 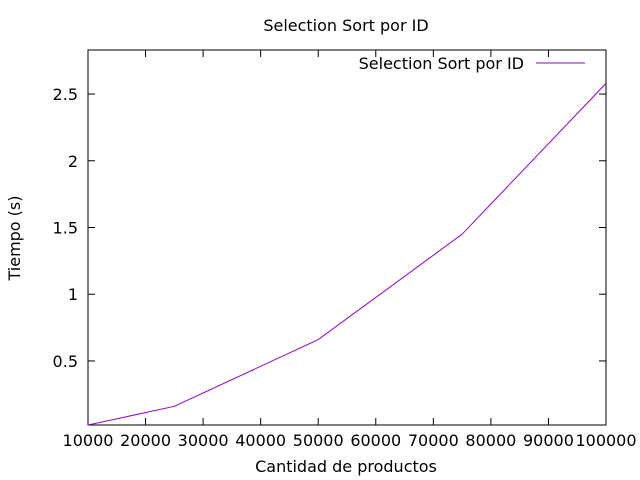 What do you see at coordinates (14, 238) in the screenshot?
I see `y-axis-label: Tiempo (s)` at bounding box center [14, 238].